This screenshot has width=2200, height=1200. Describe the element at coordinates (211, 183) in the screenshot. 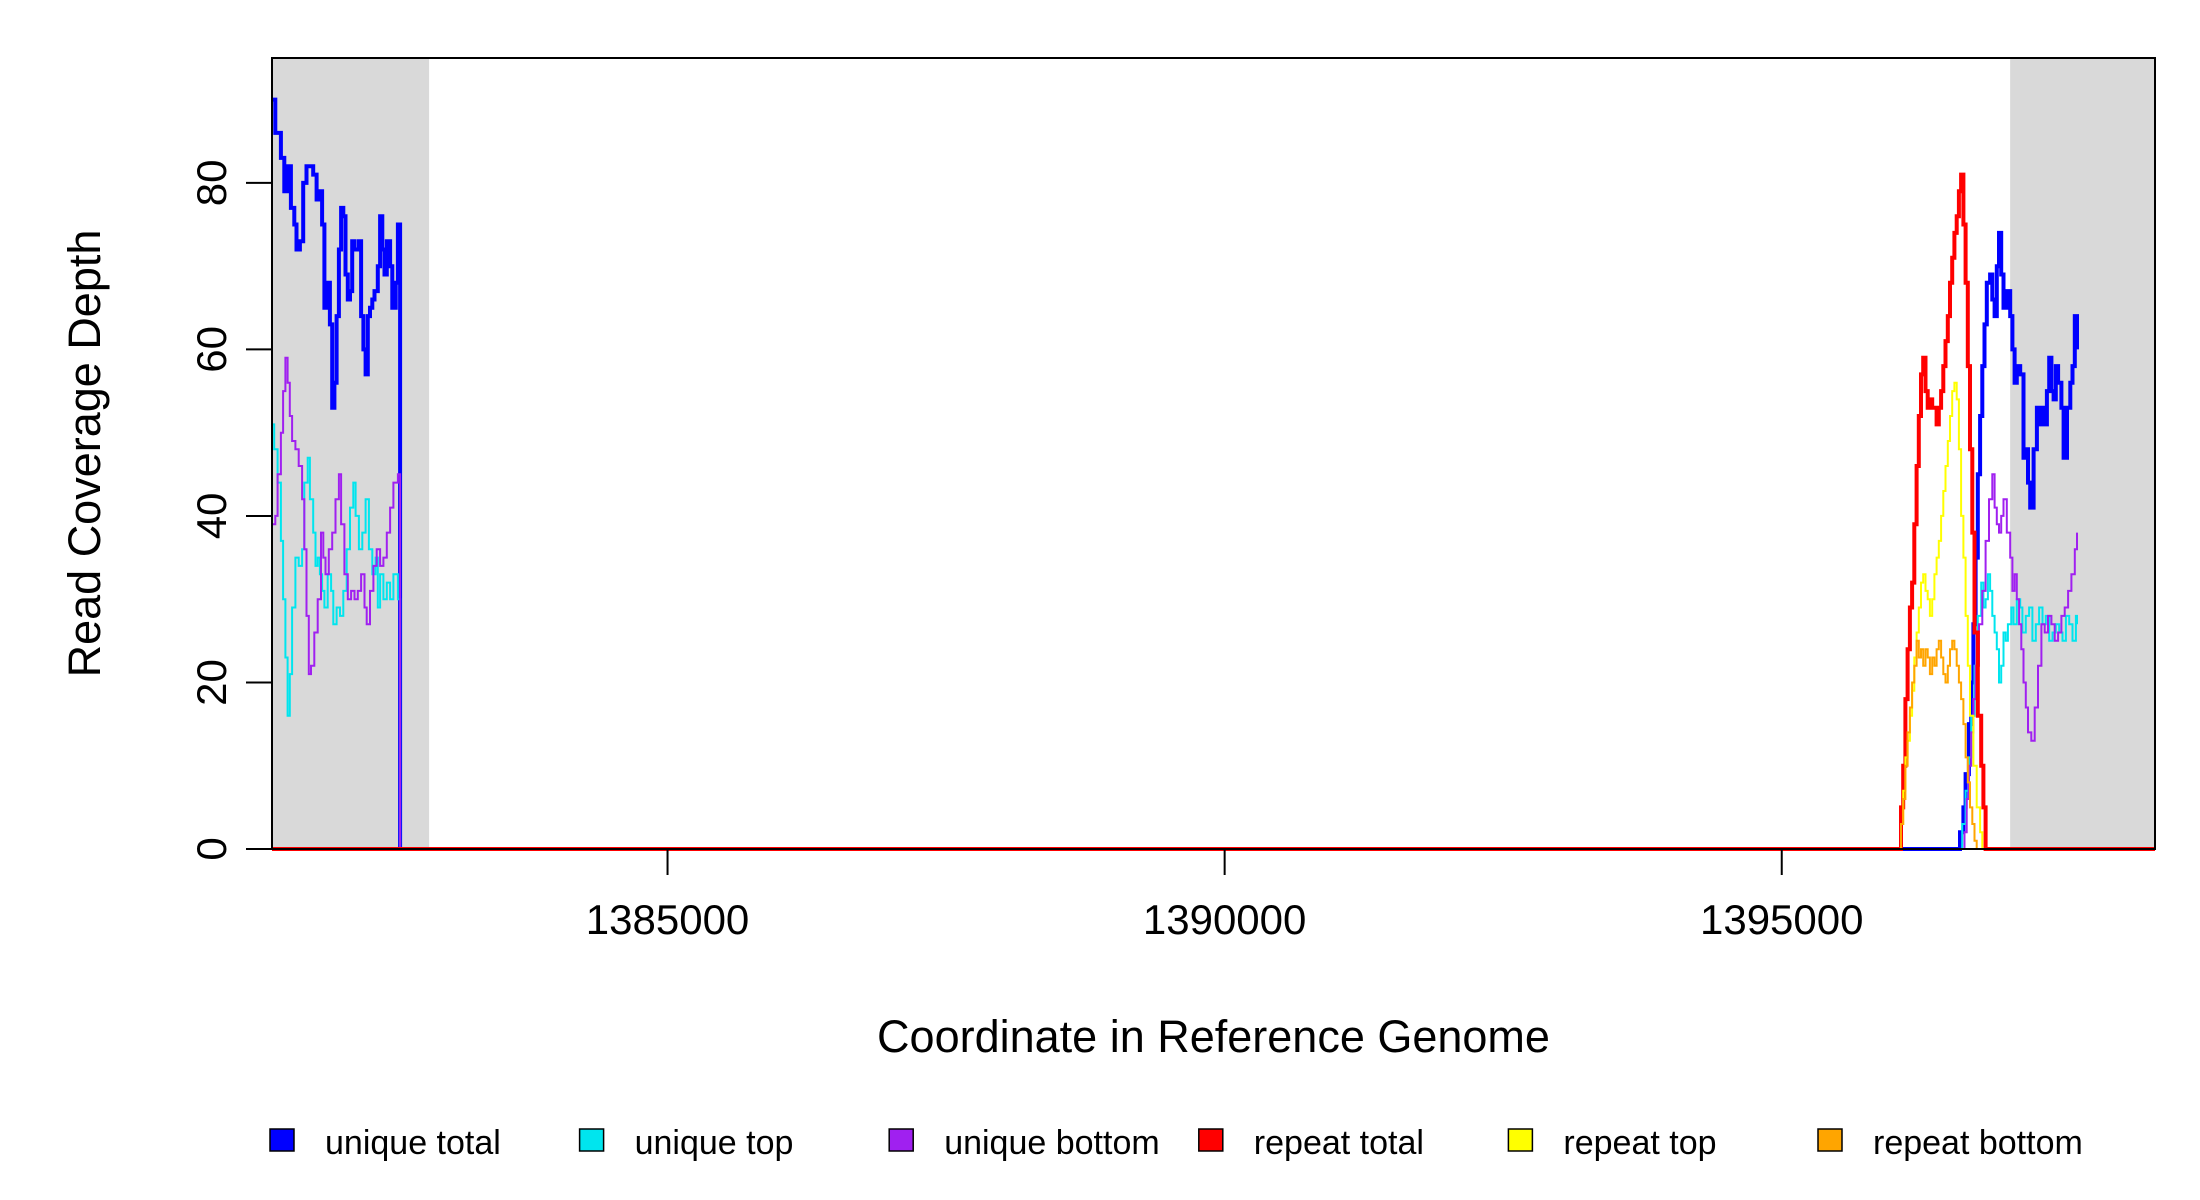

I see `y-tick-label: 80` at that location.